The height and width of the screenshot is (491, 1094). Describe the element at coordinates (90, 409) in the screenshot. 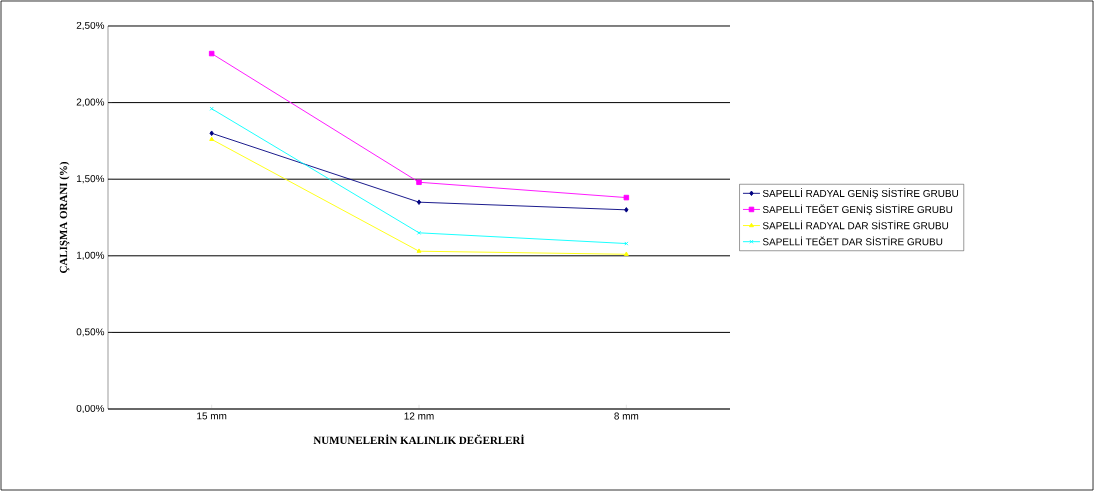

I see `y-tick-label: 0,00%` at that location.